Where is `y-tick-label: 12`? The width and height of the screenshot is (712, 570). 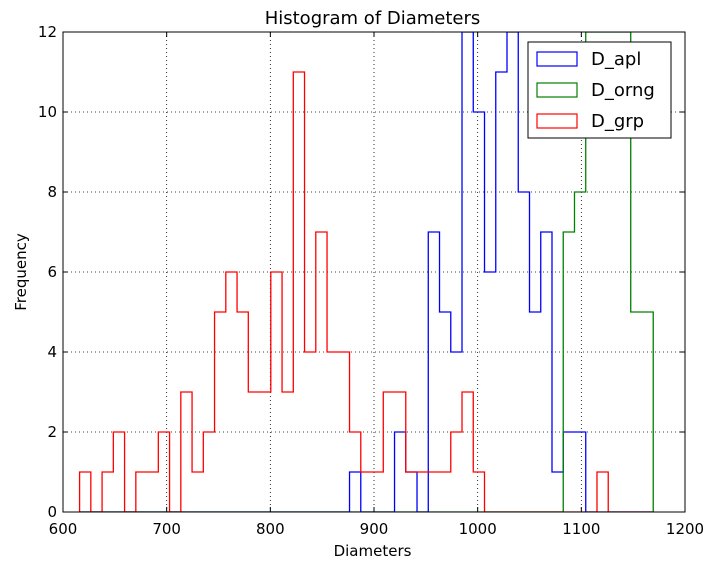
y-tick-label: 12 is located at coordinates (47, 32).